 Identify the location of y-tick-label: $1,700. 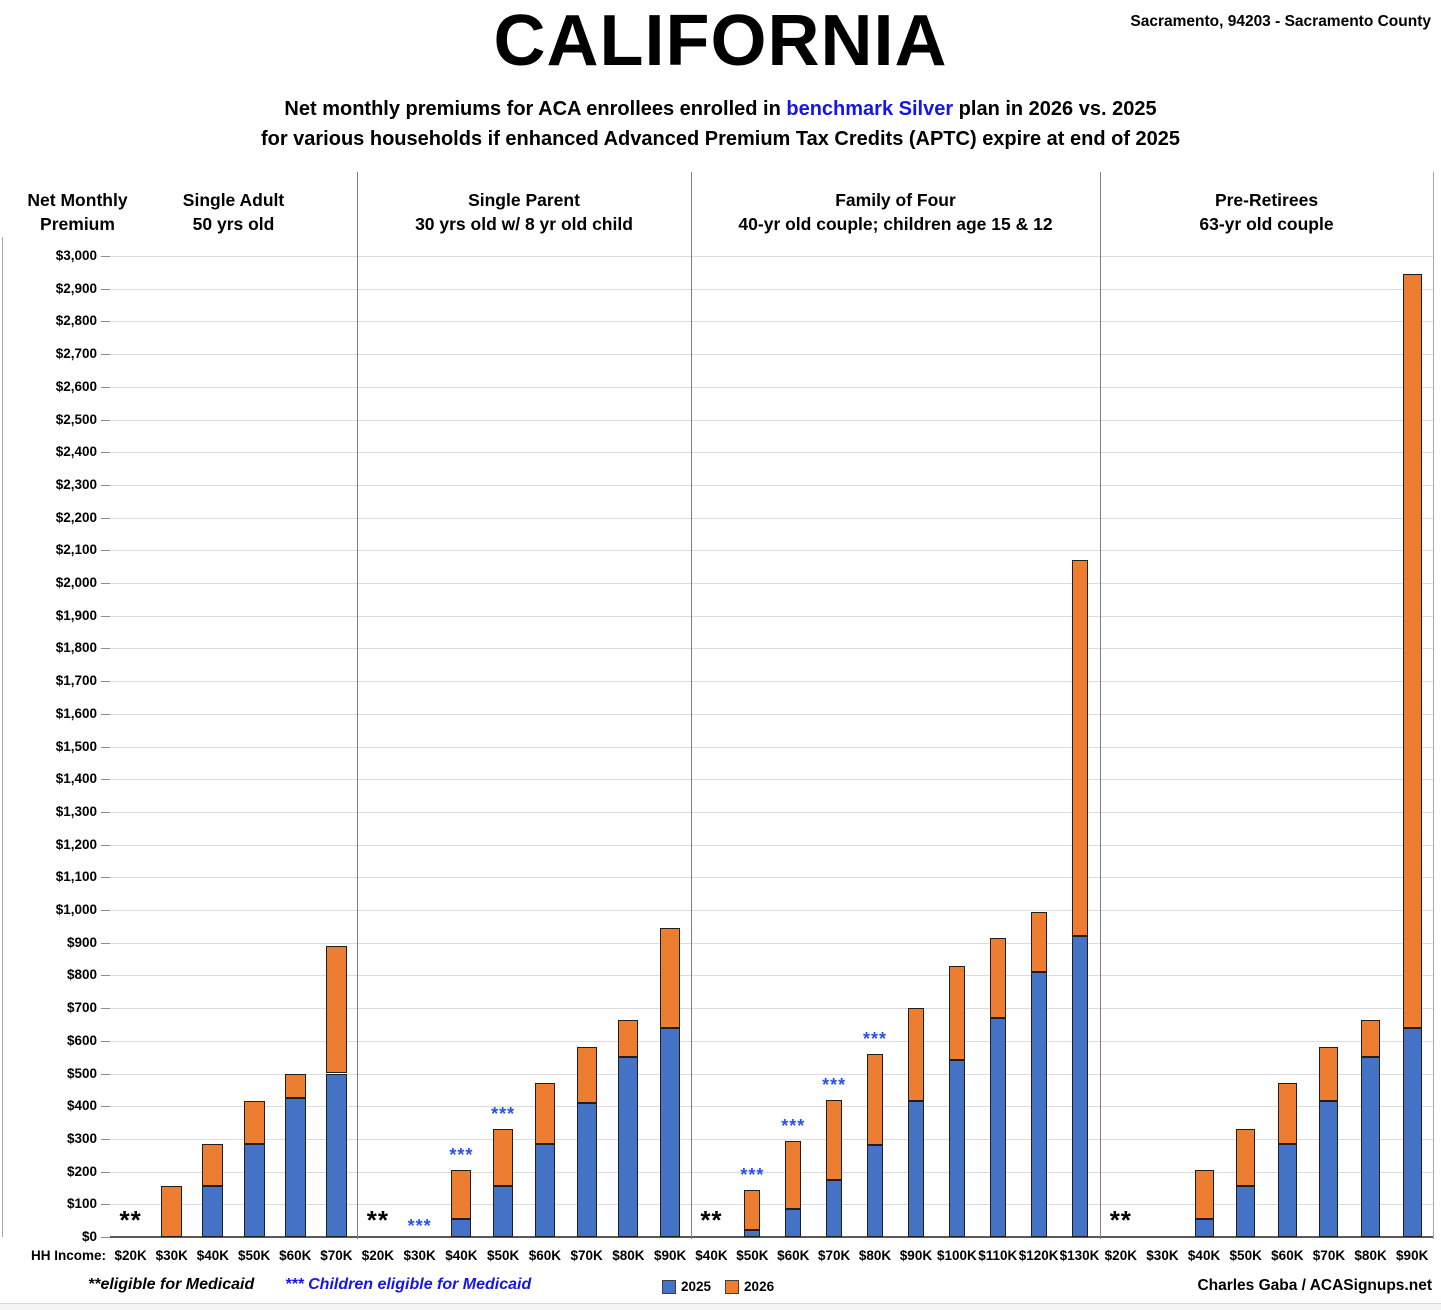
(76, 681).